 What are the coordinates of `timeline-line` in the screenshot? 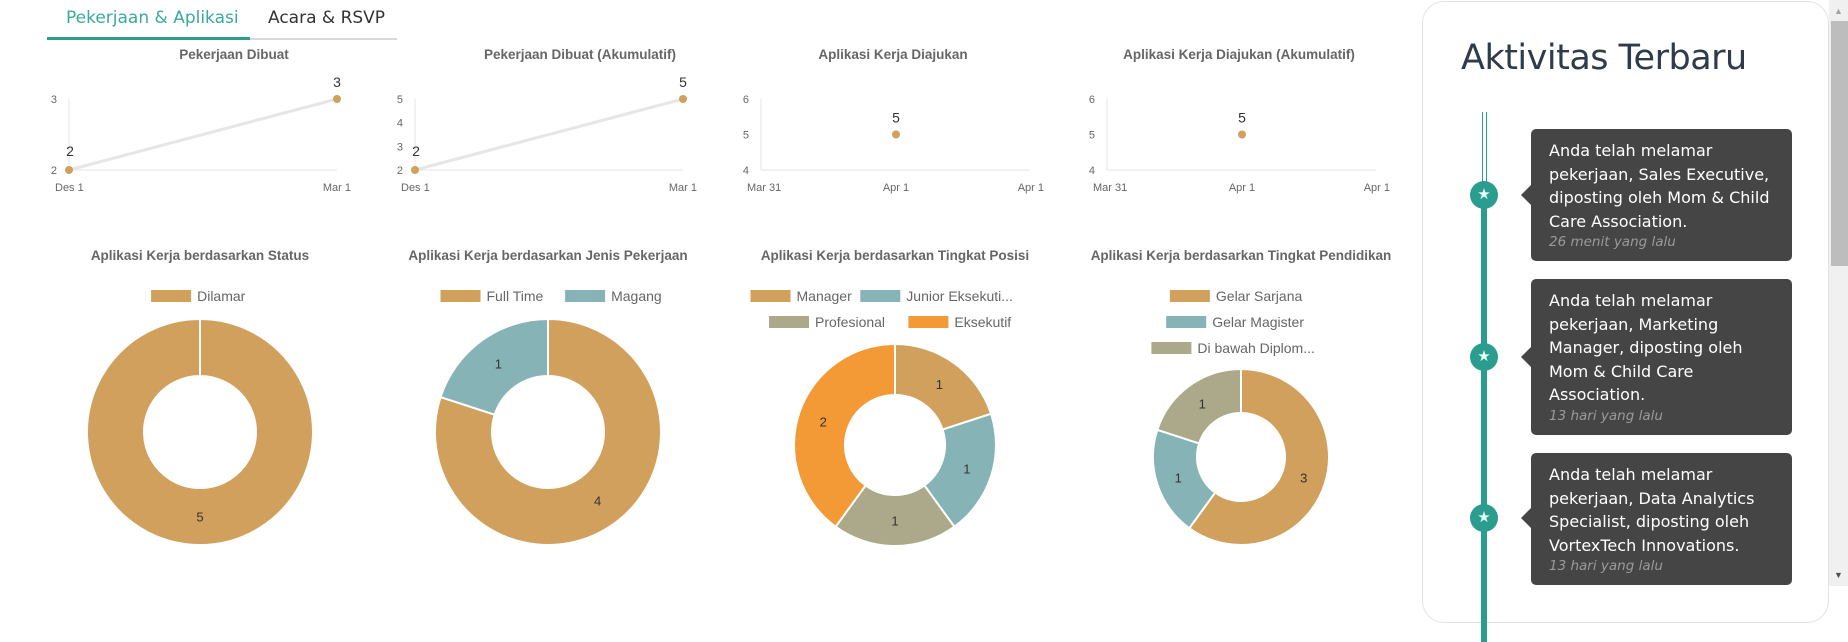 It's located at (1484, 417).